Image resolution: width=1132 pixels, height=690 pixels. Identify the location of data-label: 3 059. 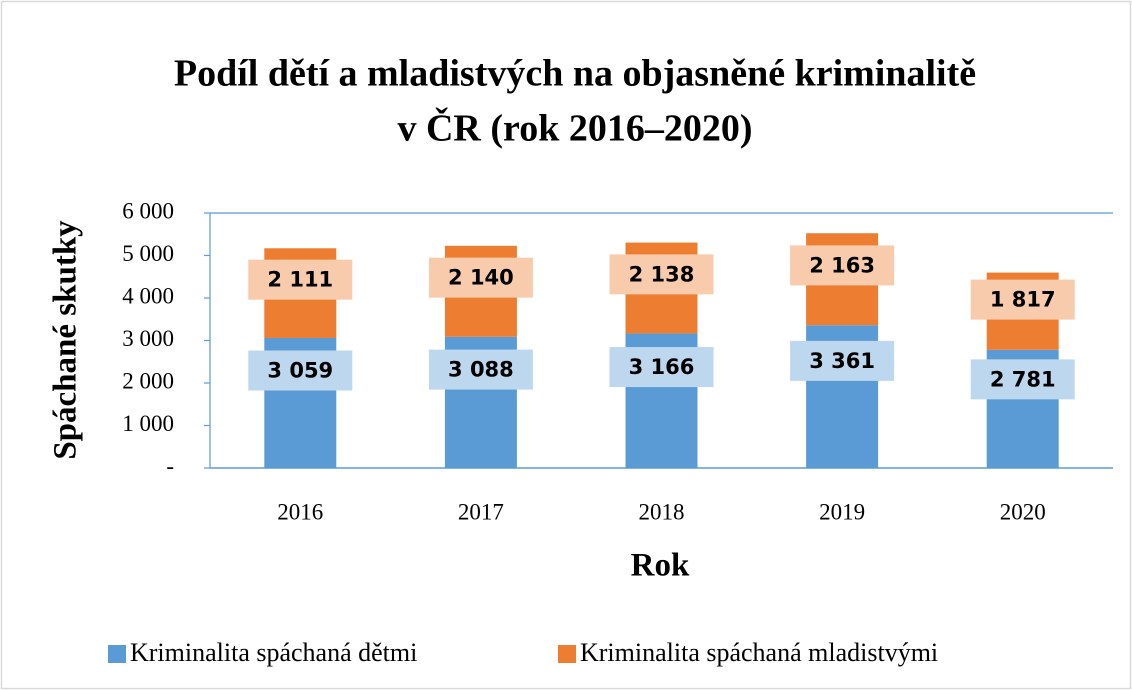
(300, 370).